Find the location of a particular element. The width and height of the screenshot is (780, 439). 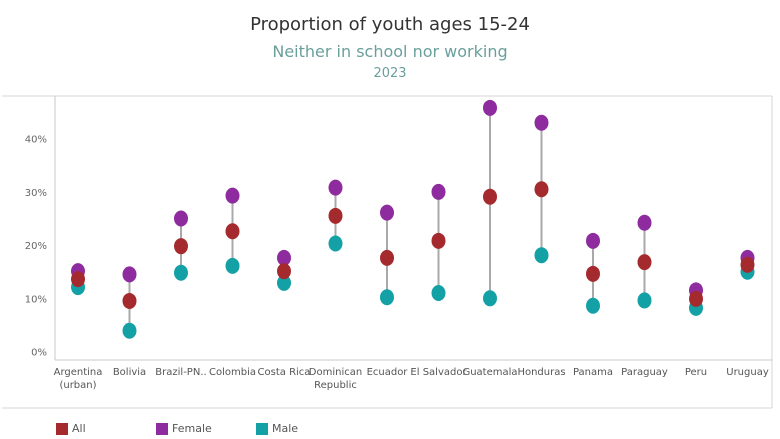

x-tick-label: Panama is located at coordinates (593, 372).